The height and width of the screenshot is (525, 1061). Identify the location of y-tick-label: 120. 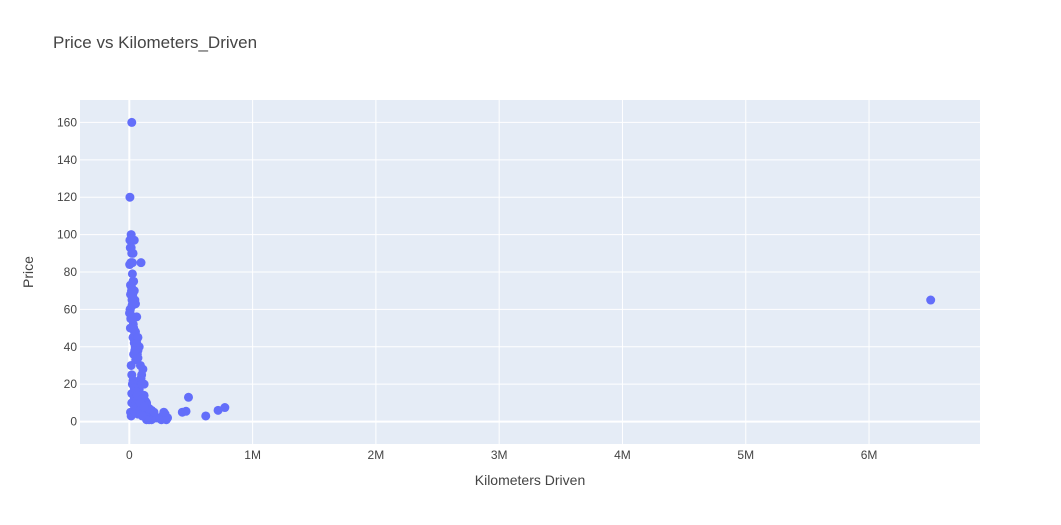
(67, 197).